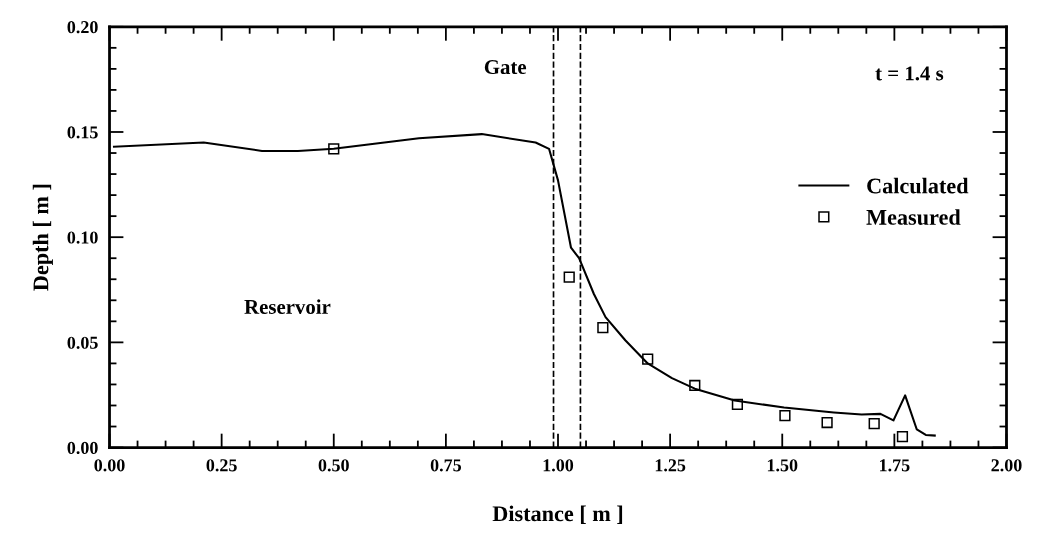 This screenshot has height=536, width=1043. Describe the element at coordinates (221, 465) in the screenshot. I see `x-tick-label: 0.25` at that location.